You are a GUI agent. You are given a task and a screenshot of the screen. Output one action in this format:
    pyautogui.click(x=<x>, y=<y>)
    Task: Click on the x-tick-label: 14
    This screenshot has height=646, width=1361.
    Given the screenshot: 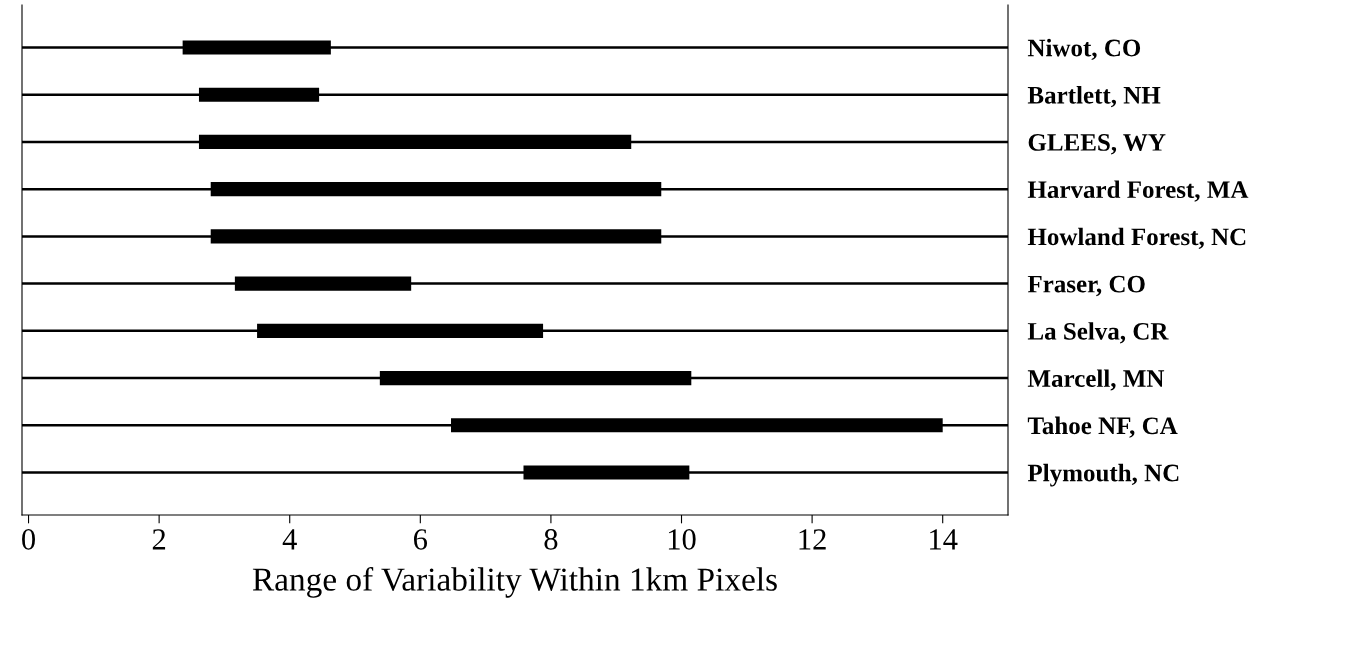 What is the action you would take?
    pyautogui.click(x=944, y=539)
    